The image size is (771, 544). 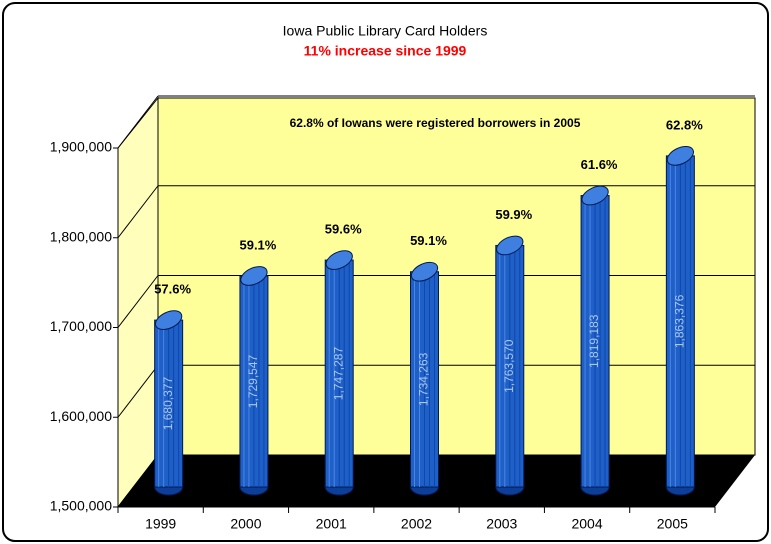 I want to click on y-tick-label: 1,800,000, so click(x=81, y=236).